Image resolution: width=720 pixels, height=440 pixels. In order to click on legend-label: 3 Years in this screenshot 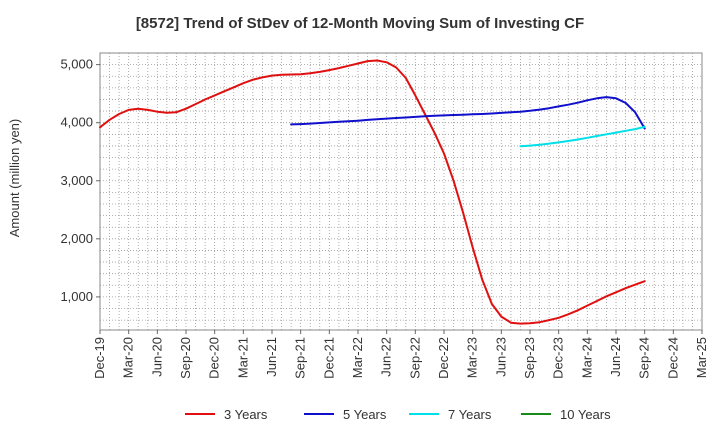, I will do `click(246, 414)`.